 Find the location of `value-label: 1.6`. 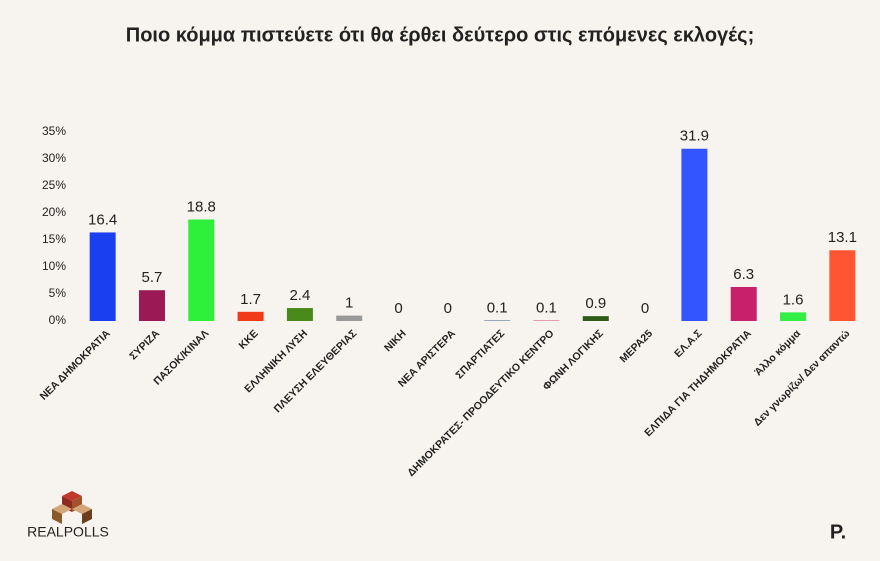

value-label: 1.6 is located at coordinates (793, 299).